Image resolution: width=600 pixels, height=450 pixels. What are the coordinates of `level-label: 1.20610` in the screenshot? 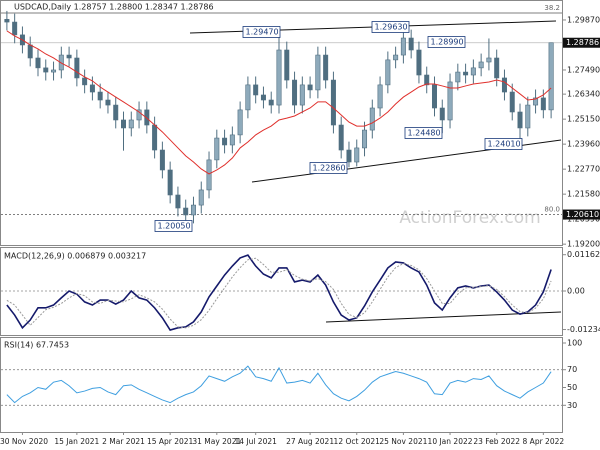 It's located at (582, 214).